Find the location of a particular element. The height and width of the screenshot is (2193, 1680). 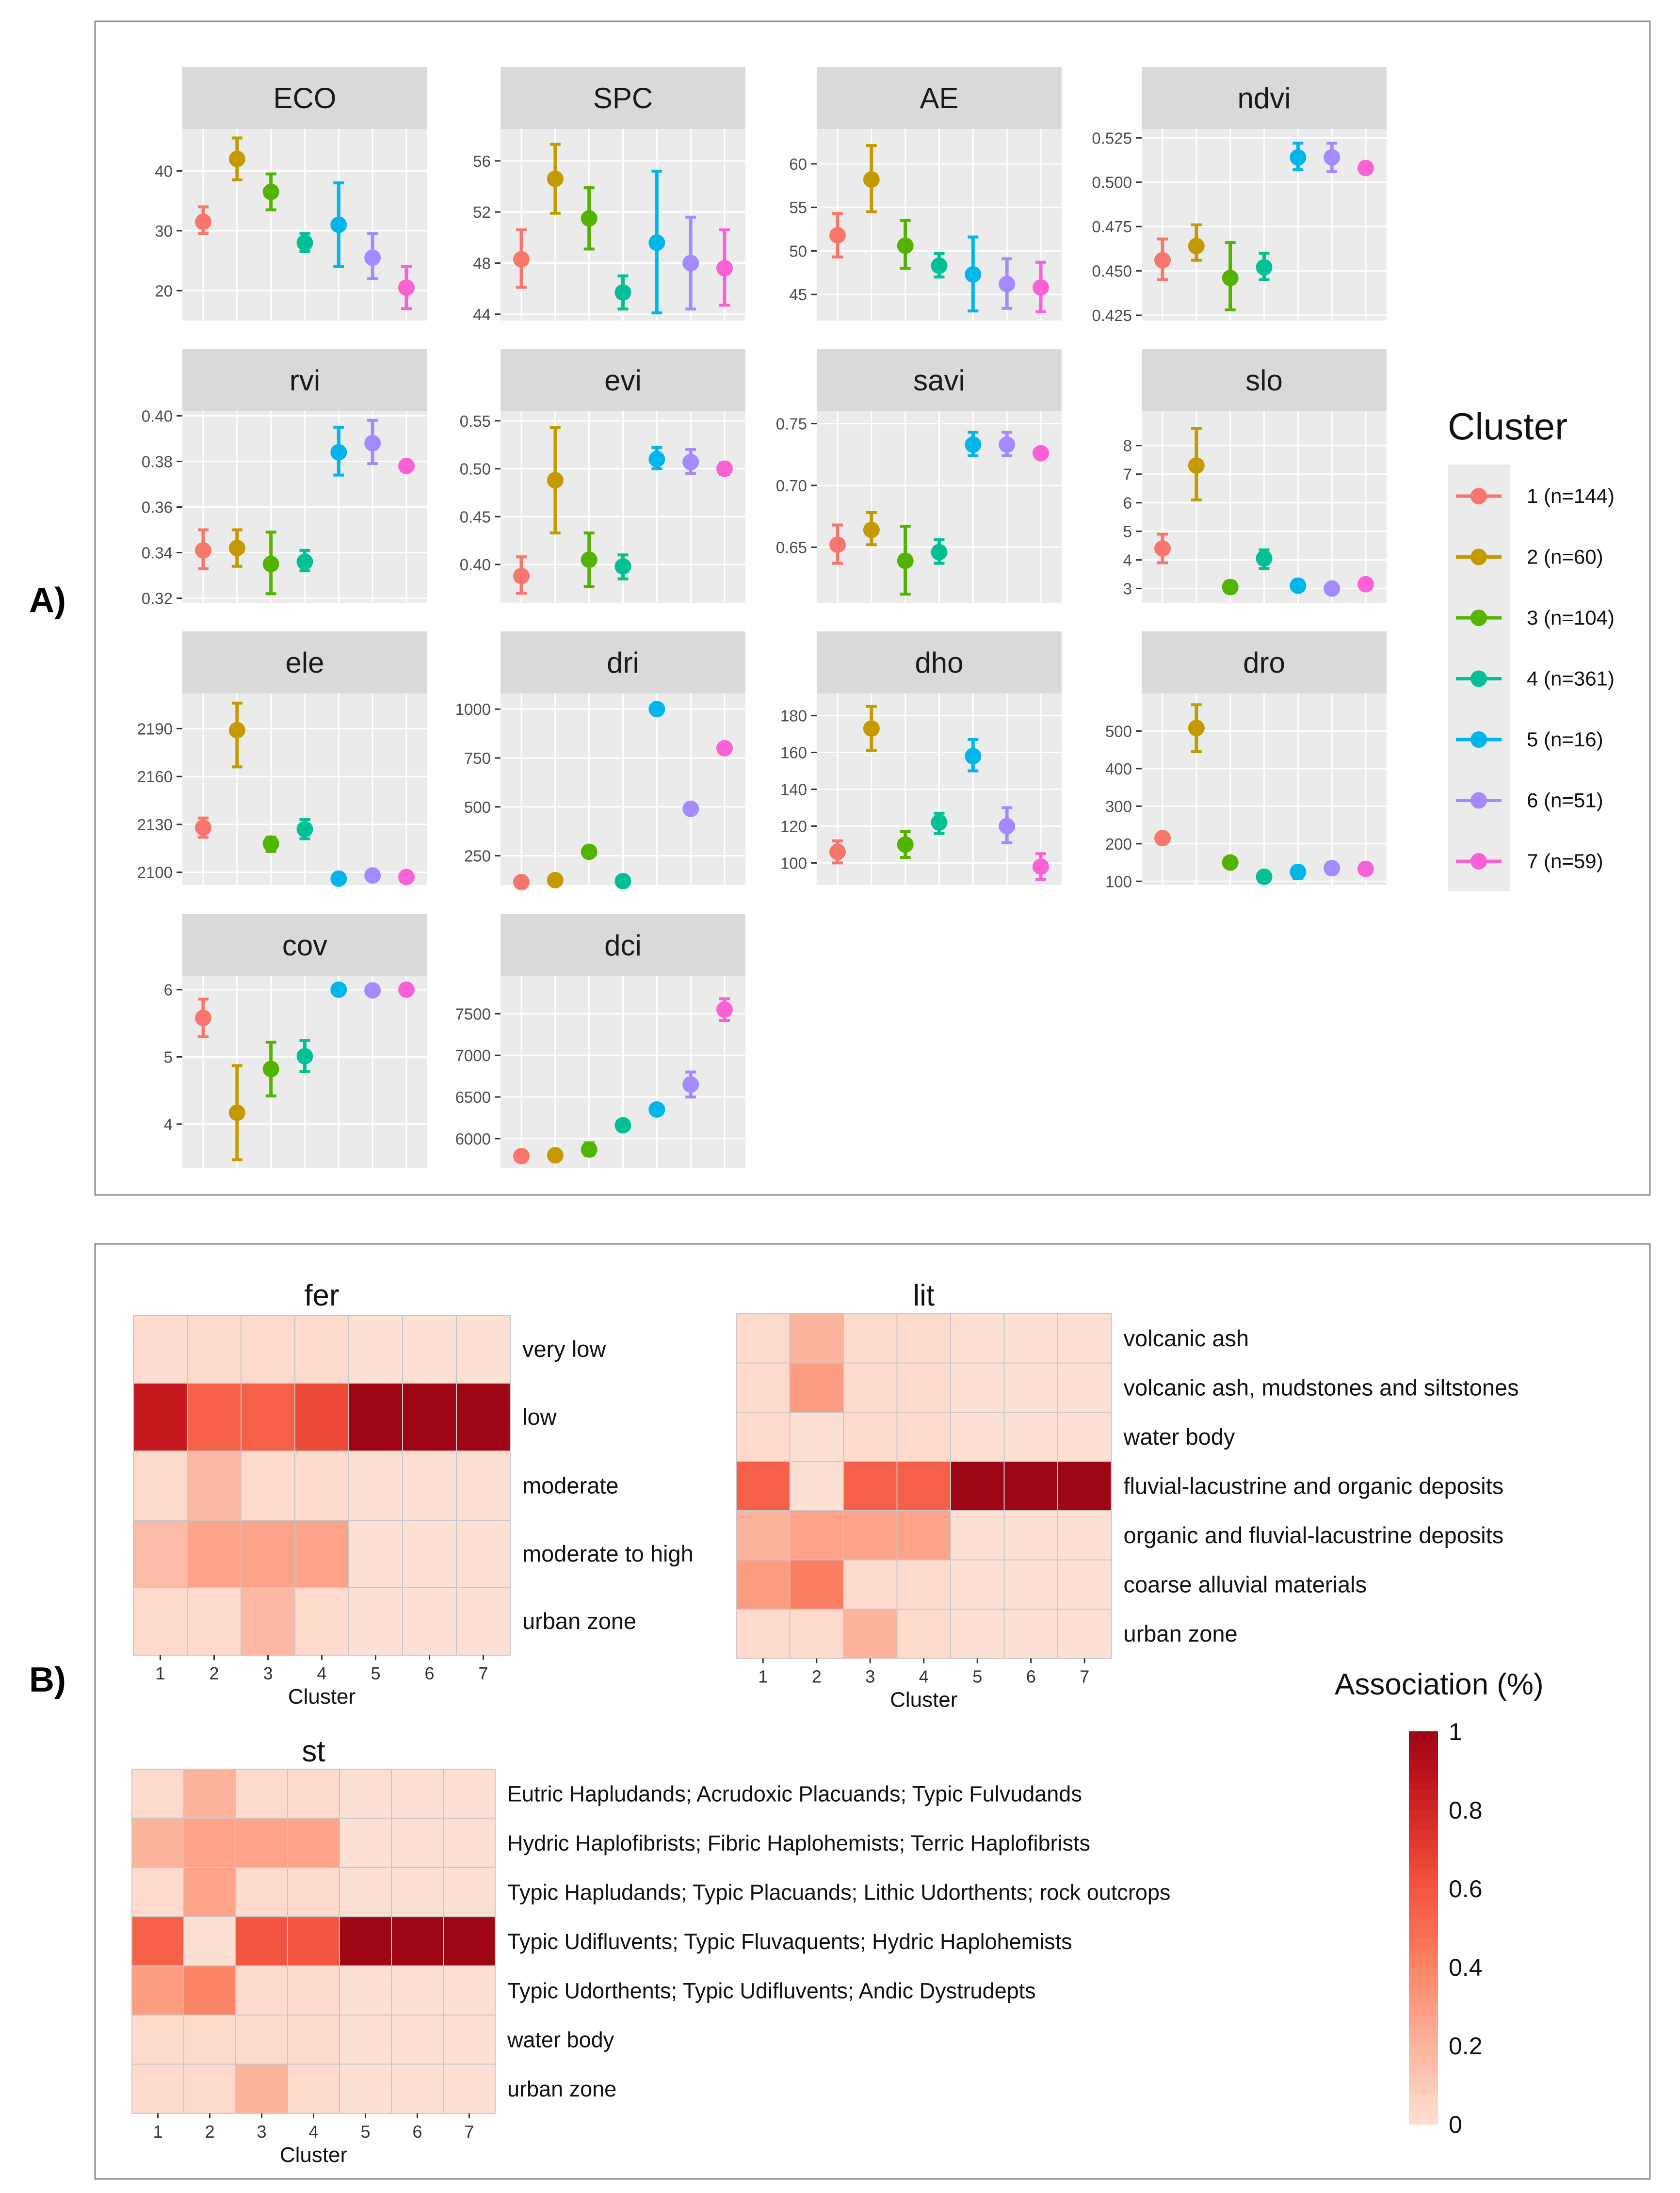

y-tick-label: 30 is located at coordinates (164, 231).